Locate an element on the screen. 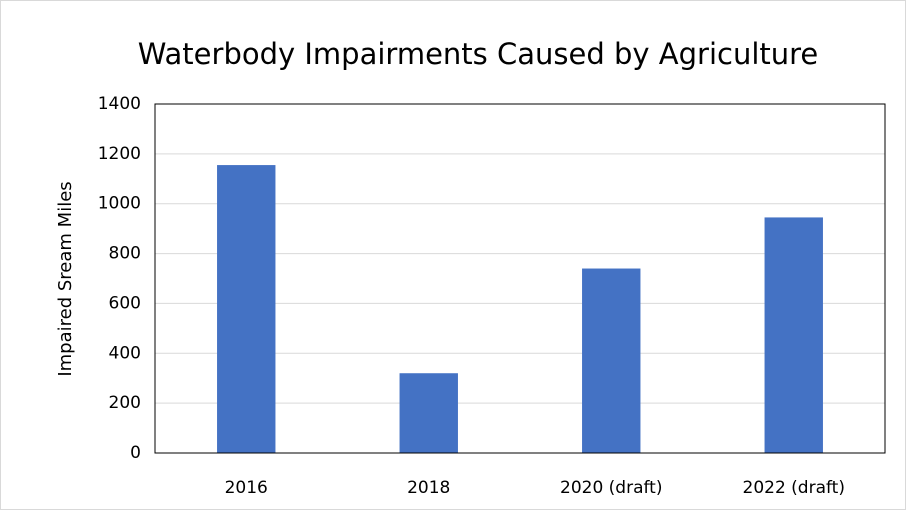 The height and width of the screenshot is (514, 906). y-tick-label: 1200 is located at coordinates (119, 154).